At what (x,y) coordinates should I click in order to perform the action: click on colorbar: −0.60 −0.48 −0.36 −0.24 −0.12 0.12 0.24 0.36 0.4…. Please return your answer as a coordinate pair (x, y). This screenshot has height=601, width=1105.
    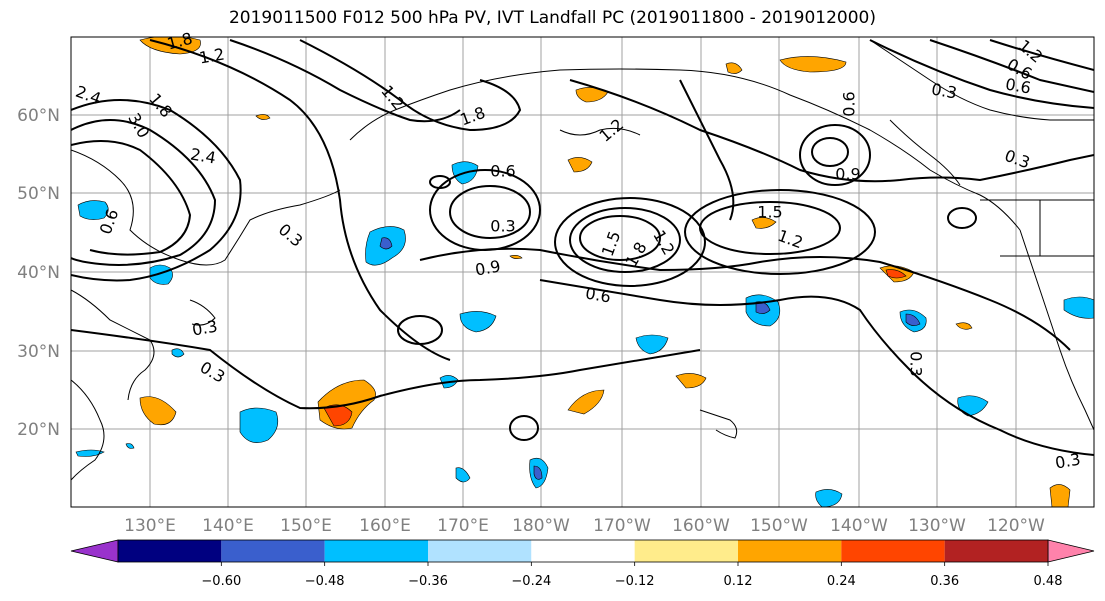
    Looking at the image, I should click on (582, 564).